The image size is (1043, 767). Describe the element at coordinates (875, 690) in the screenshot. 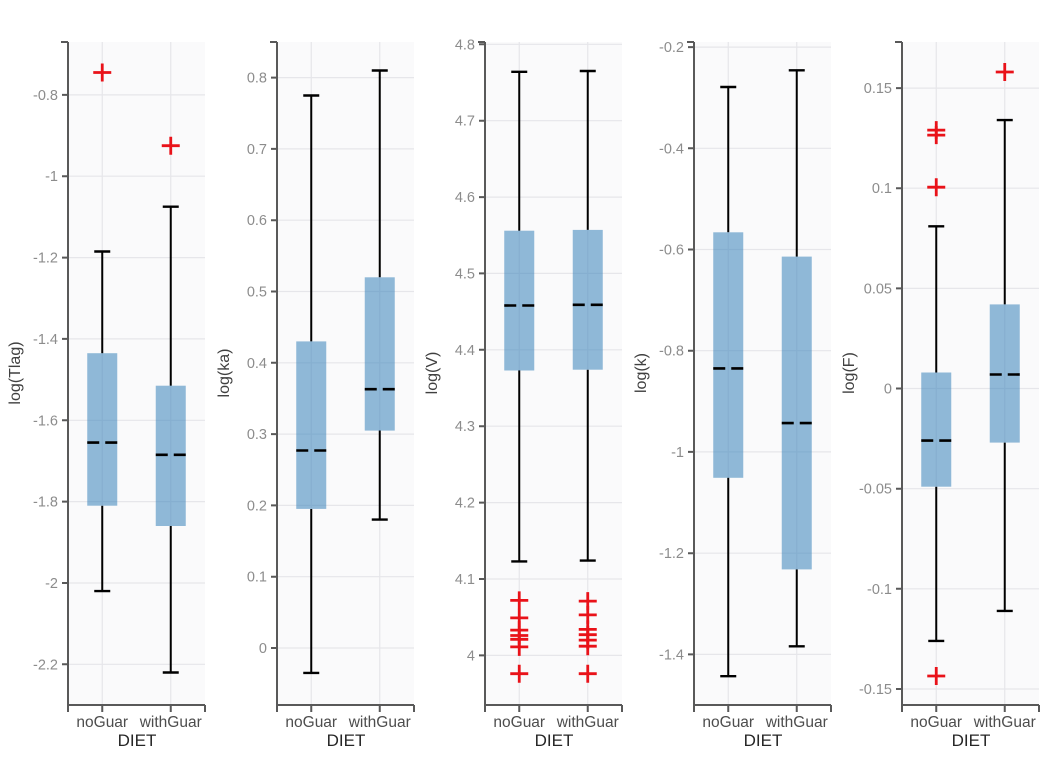

I see `y-tick-label: -0.15` at that location.